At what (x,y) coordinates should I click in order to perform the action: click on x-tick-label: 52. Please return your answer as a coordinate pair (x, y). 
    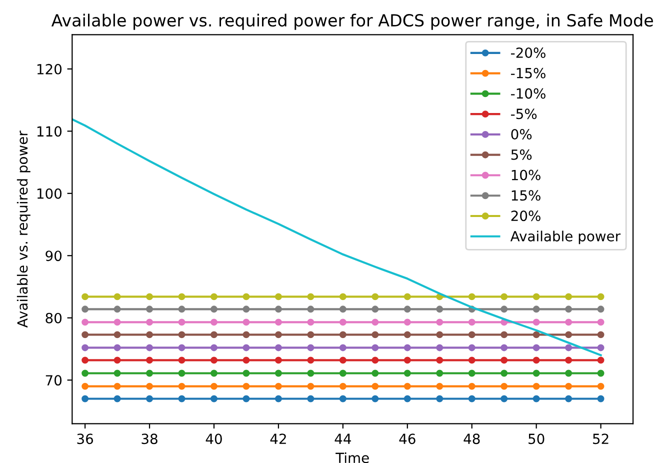
    Looking at the image, I should click on (600, 439).